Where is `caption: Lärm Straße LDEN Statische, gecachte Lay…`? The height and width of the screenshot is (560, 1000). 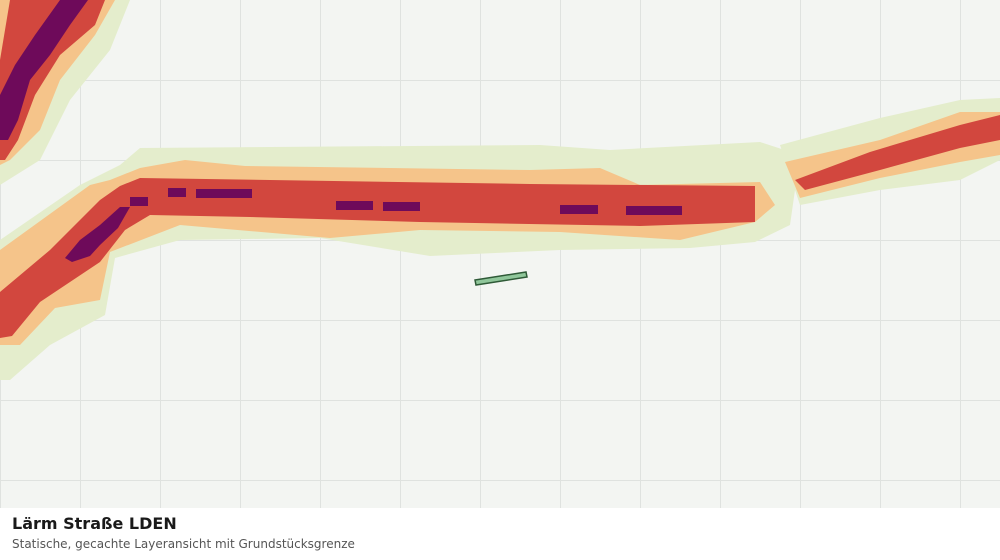
caption: Lärm Straße LDEN Statische, gecachte Lay… is located at coordinates (500, 534).